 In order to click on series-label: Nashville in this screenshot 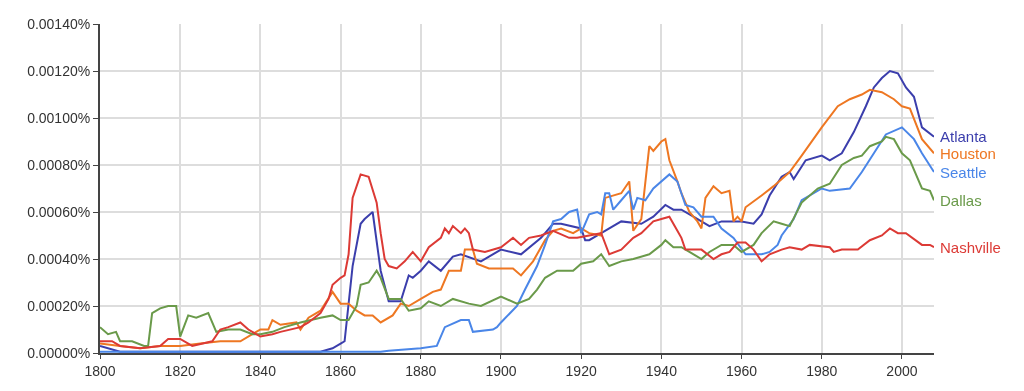, I will do `click(970, 247)`.